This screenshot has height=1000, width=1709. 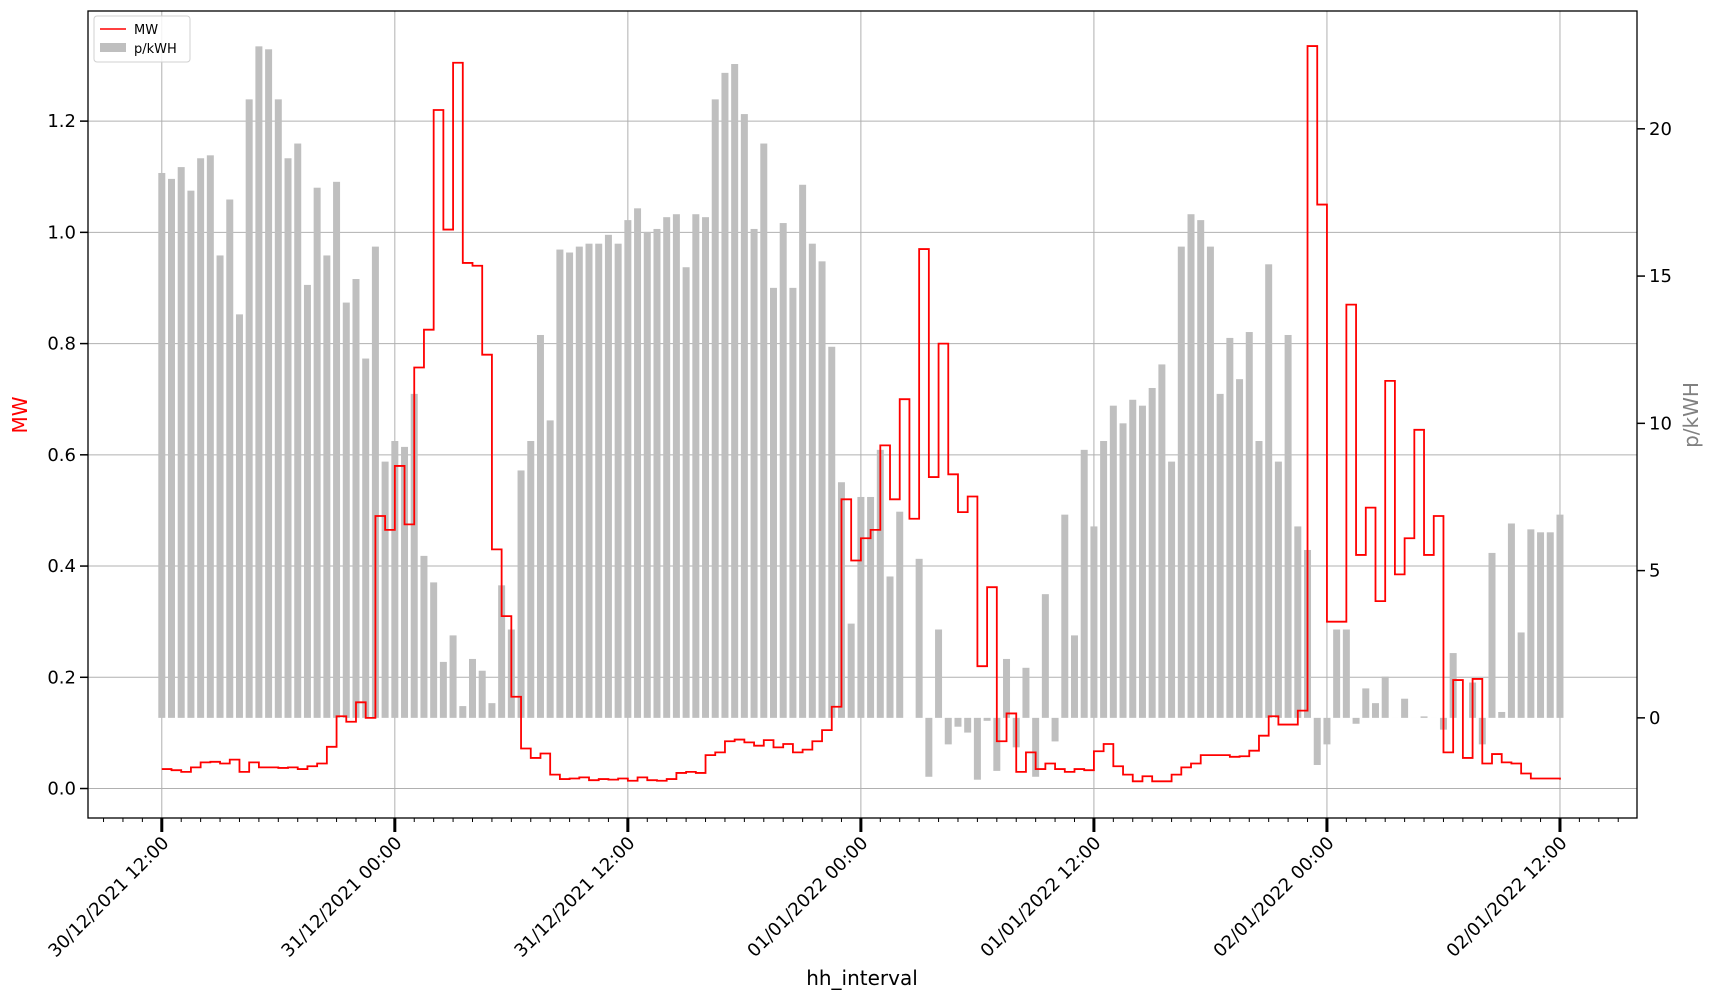 What do you see at coordinates (108, 897) in the screenshot?
I see `x-tick-label: 30/12/2021 12:00` at bounding box center [108, 897].